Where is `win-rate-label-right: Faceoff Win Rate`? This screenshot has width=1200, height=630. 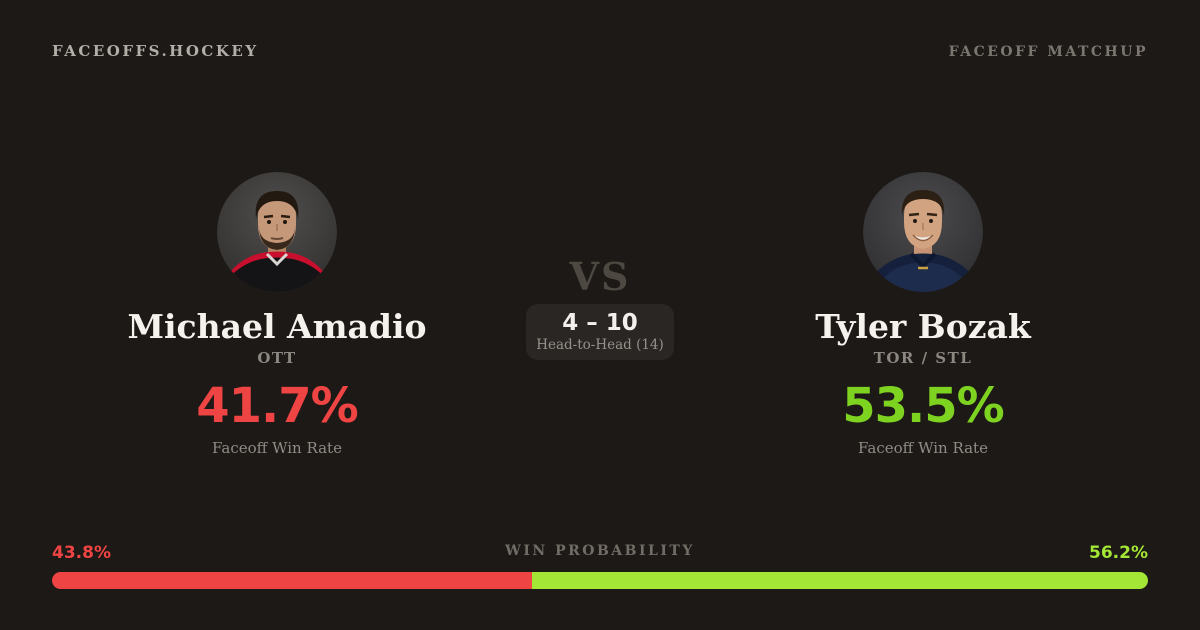 win-rate-label-right: Faceoff Win Rate is located at coordinates (923, 447).